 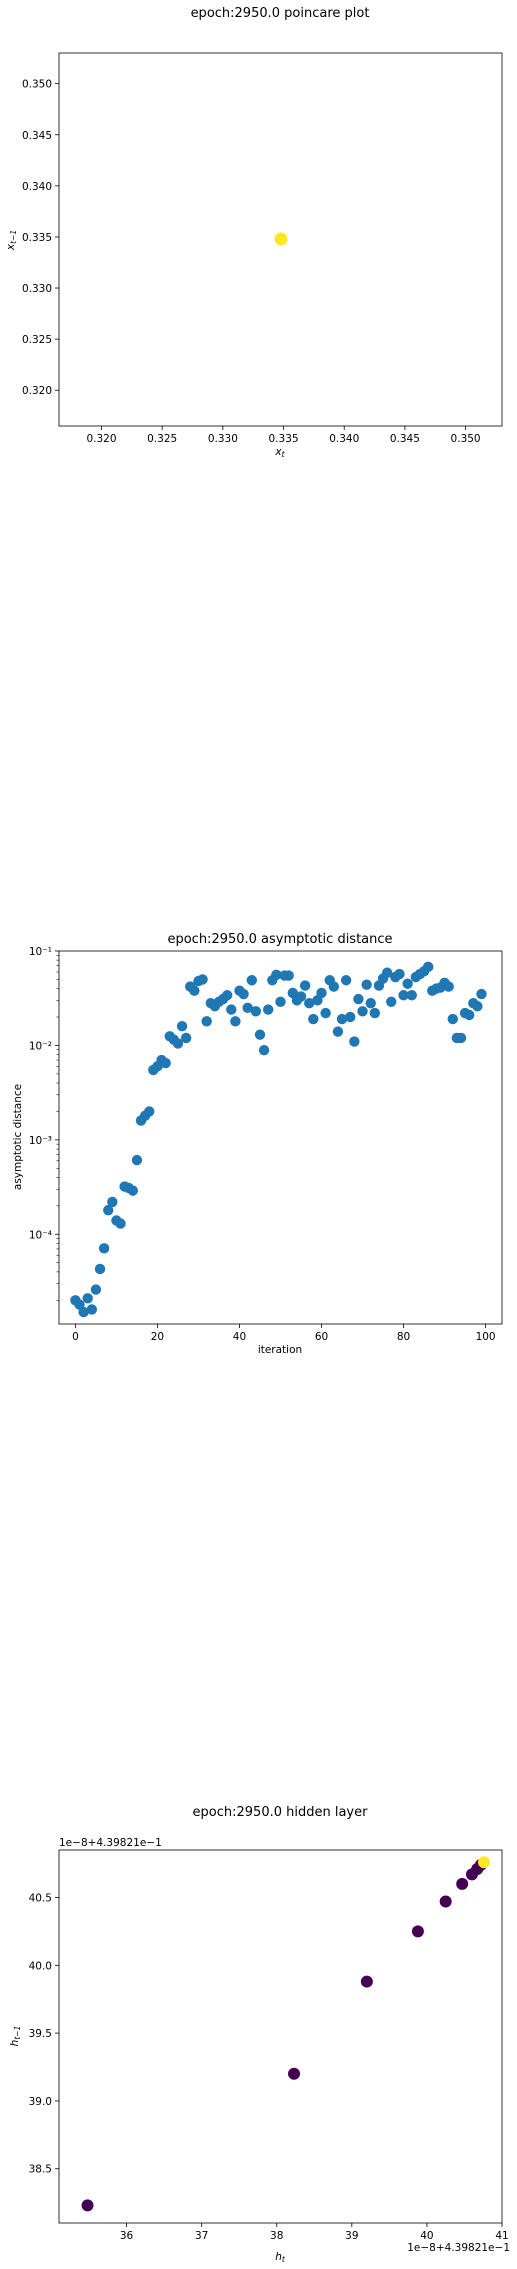 I want to click on poincare-plot-area, so click(x=280, y=239).